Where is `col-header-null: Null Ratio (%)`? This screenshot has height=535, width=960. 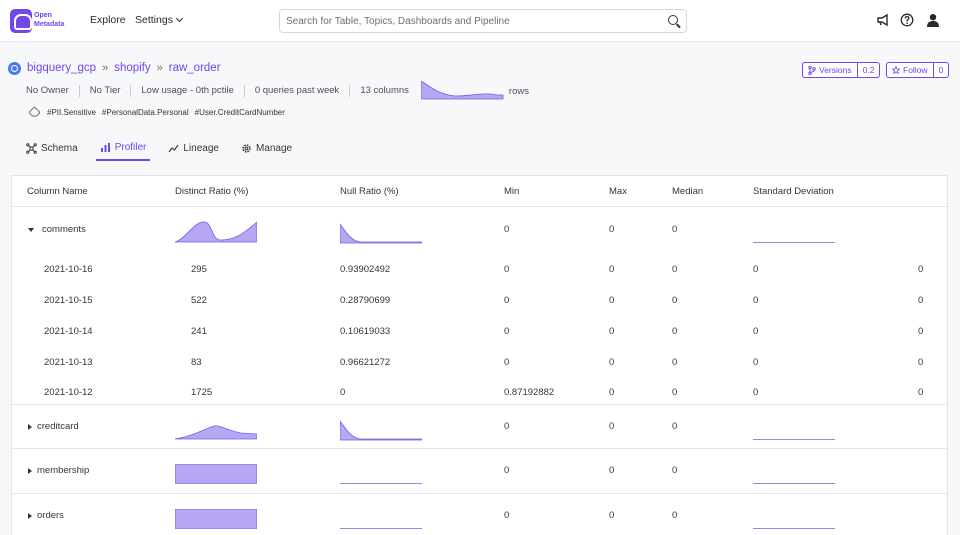
col-header-null: Null Ratio (%) is located at coordinates (369, 191).